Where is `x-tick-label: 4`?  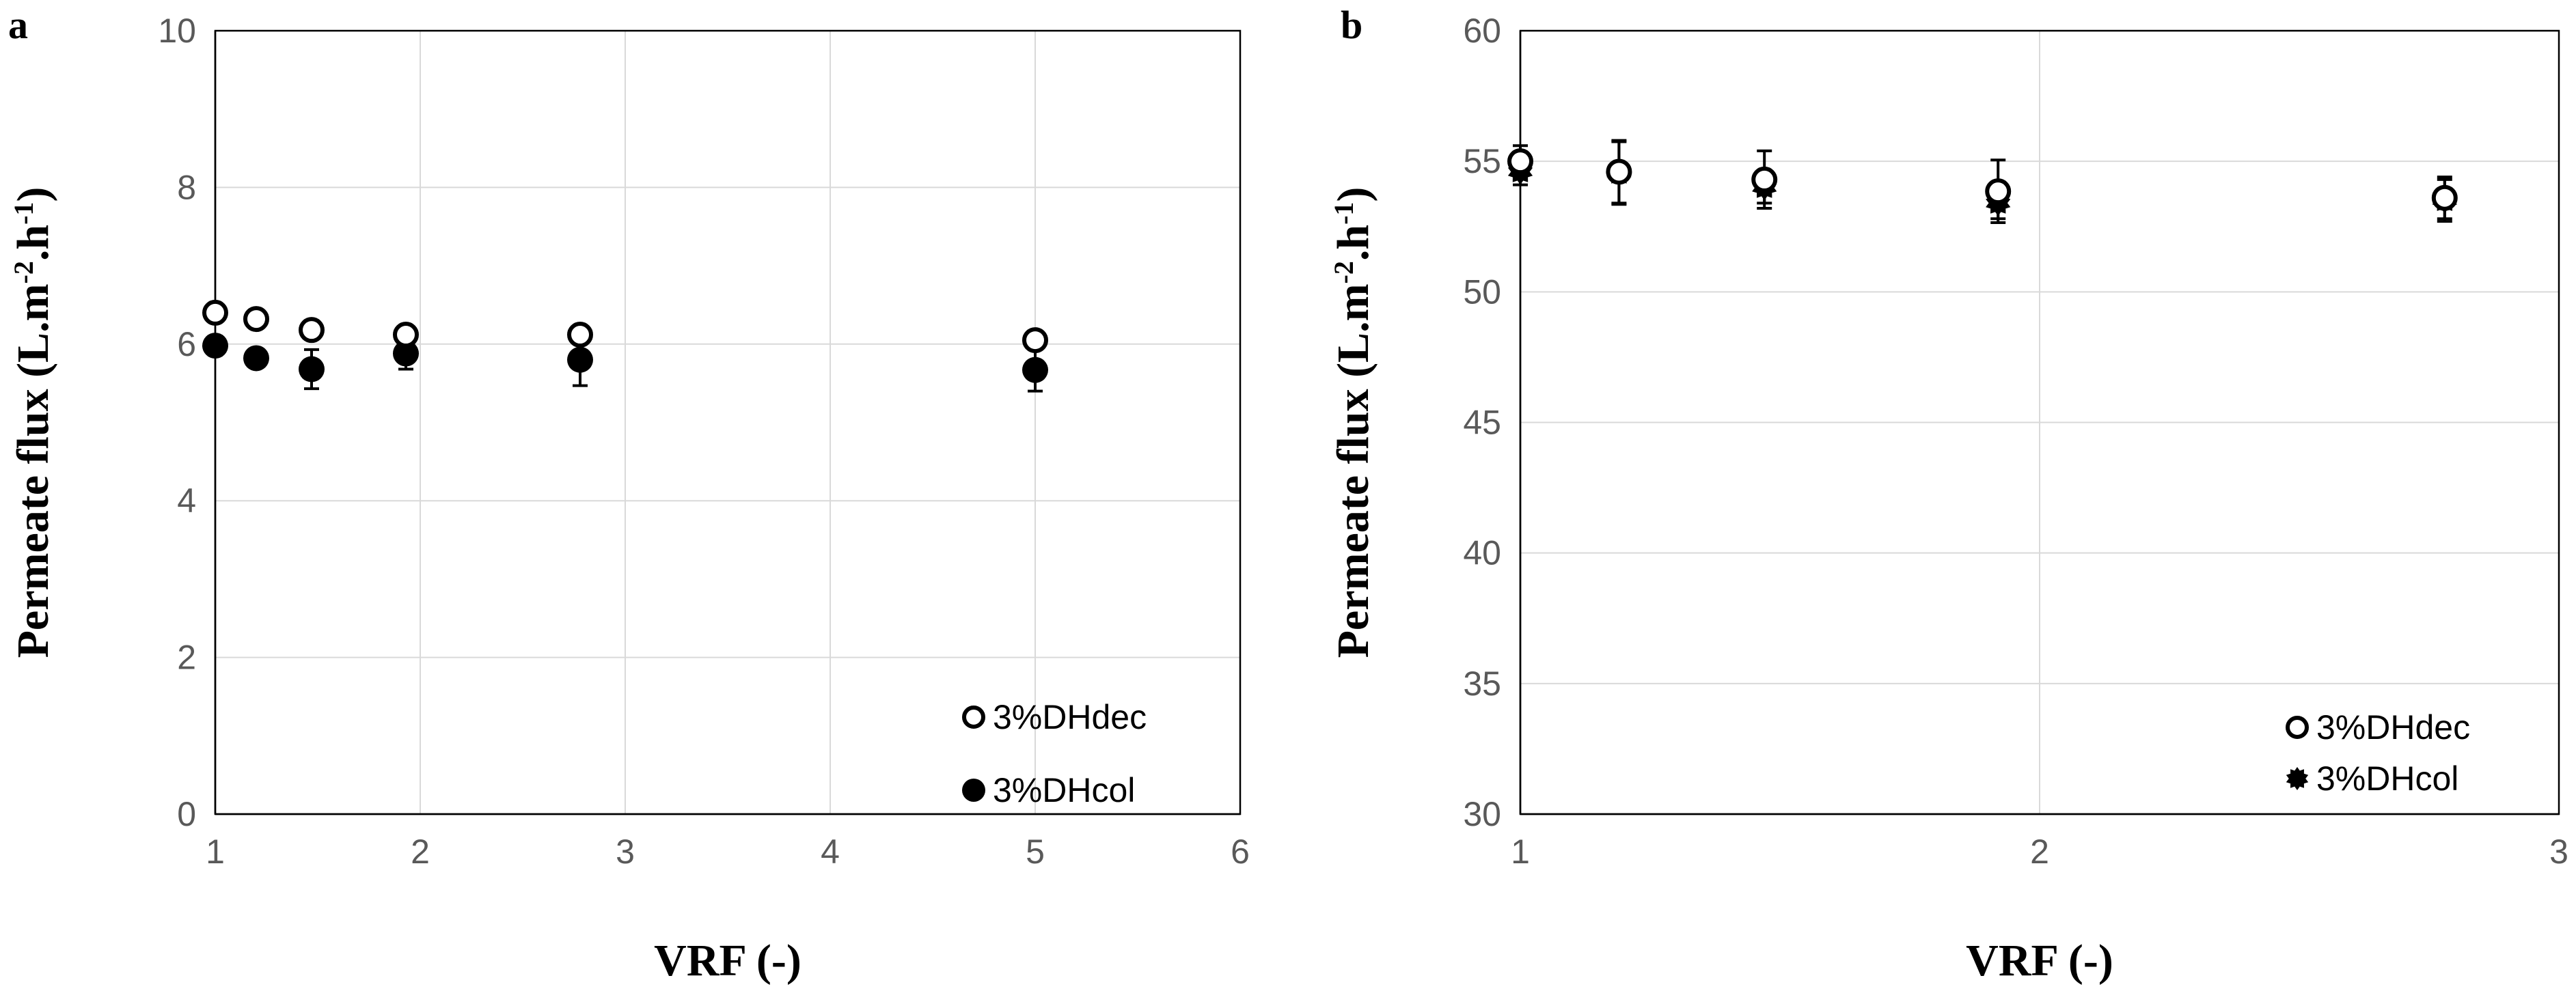
x-tick-label: 4 is located at coordinates (830, 852).